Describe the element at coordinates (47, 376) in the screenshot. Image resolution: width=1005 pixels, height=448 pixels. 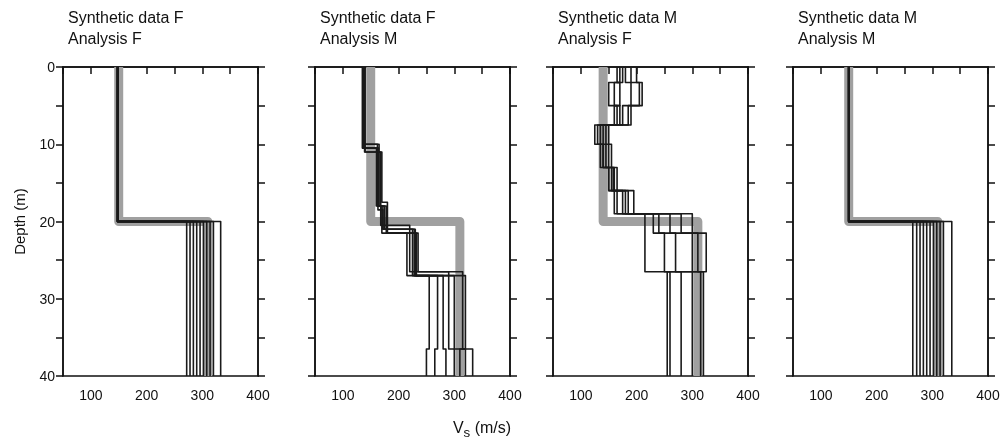
I see `y-tick-label: 40` at that location.